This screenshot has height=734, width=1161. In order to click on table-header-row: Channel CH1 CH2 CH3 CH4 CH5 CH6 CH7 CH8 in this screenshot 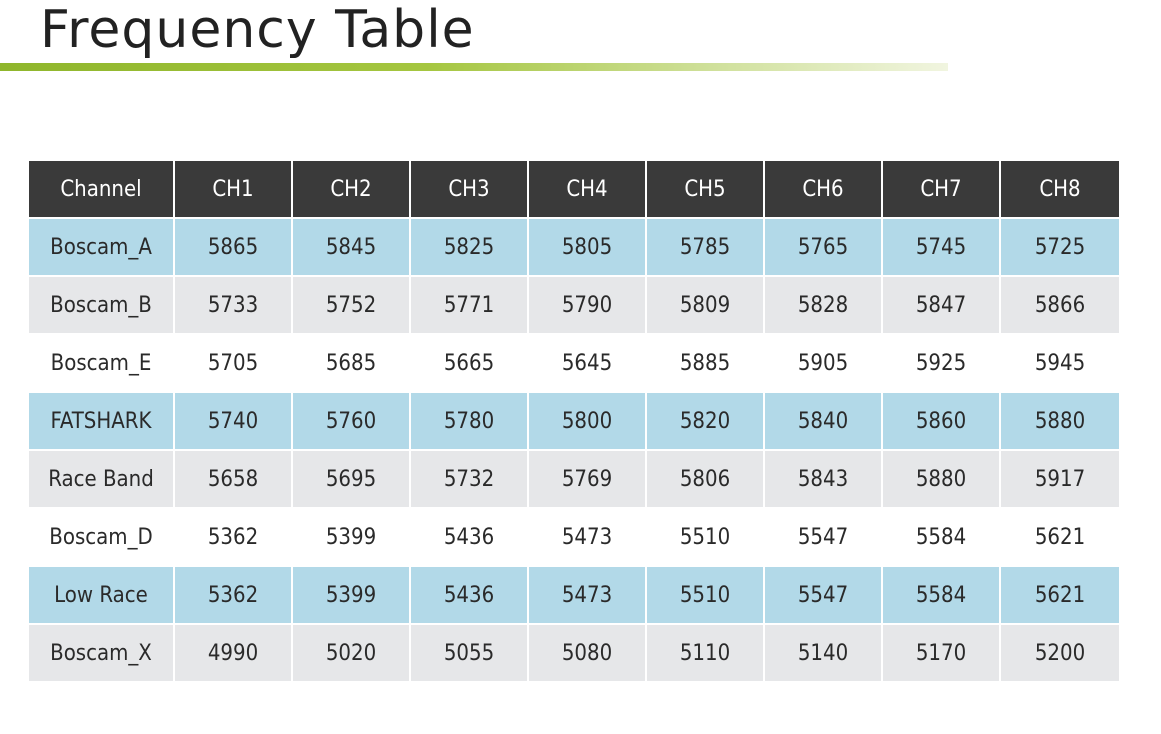, I will do `click(574, 190)`.